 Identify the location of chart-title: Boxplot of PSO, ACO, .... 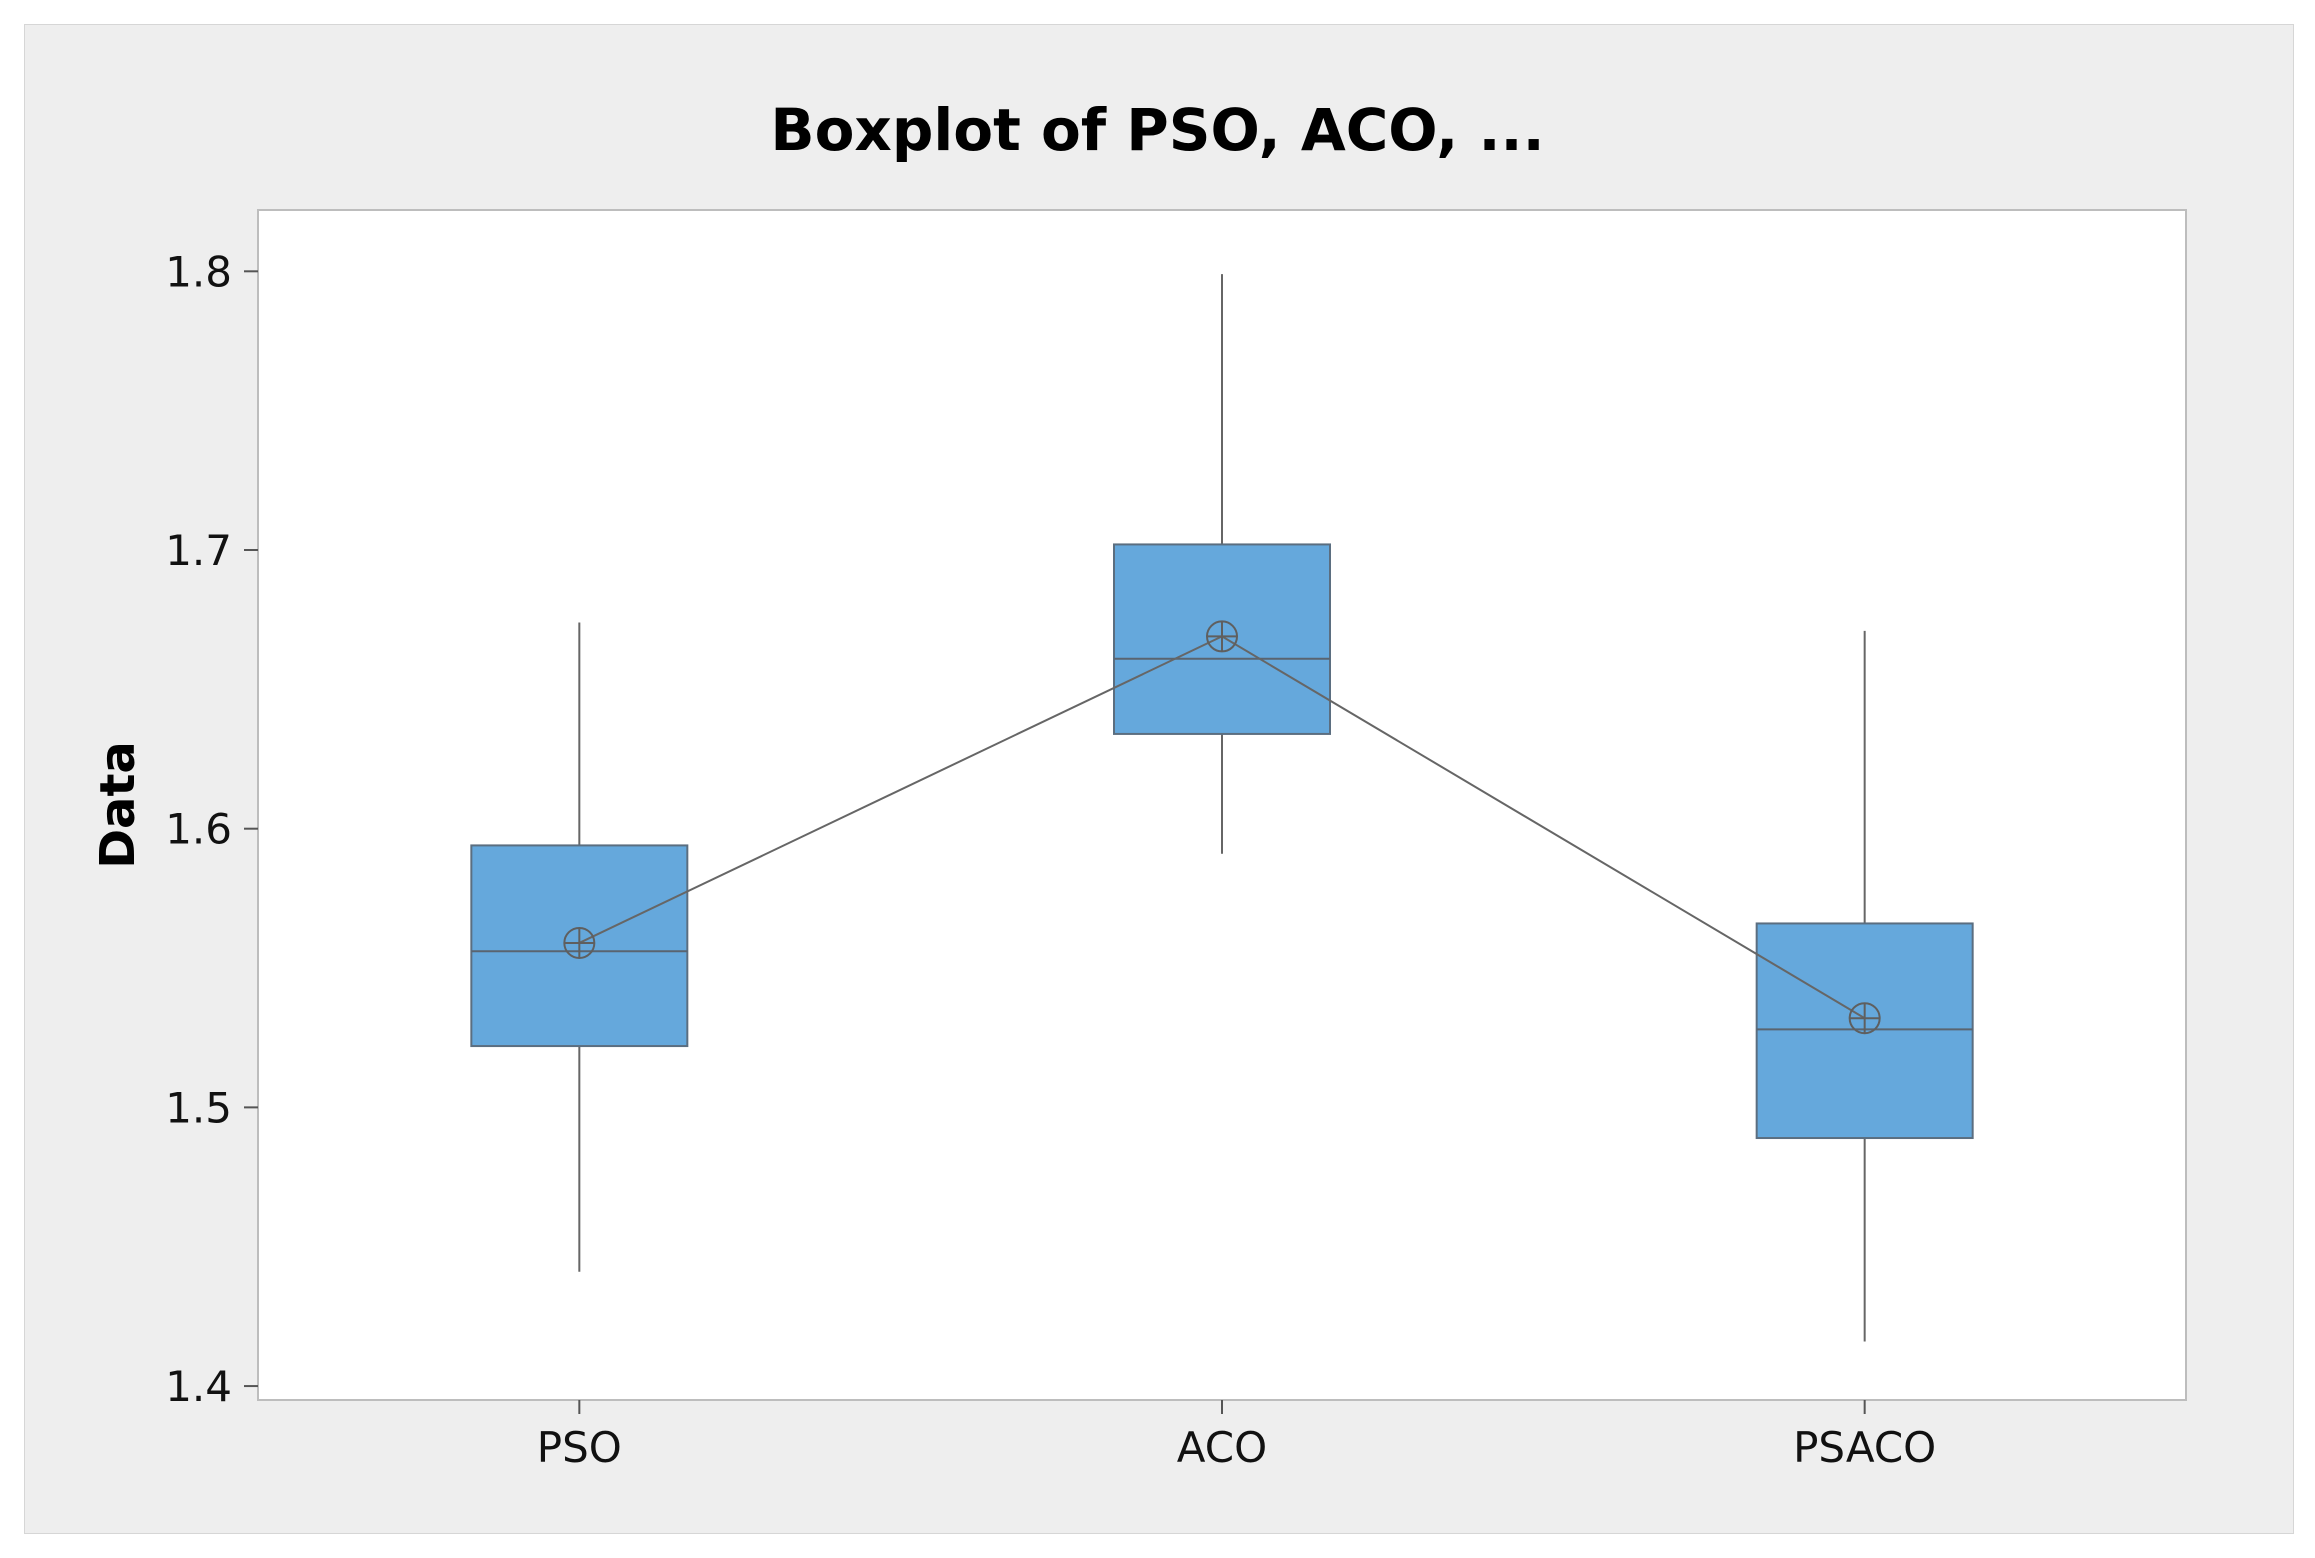
(1157, 130).